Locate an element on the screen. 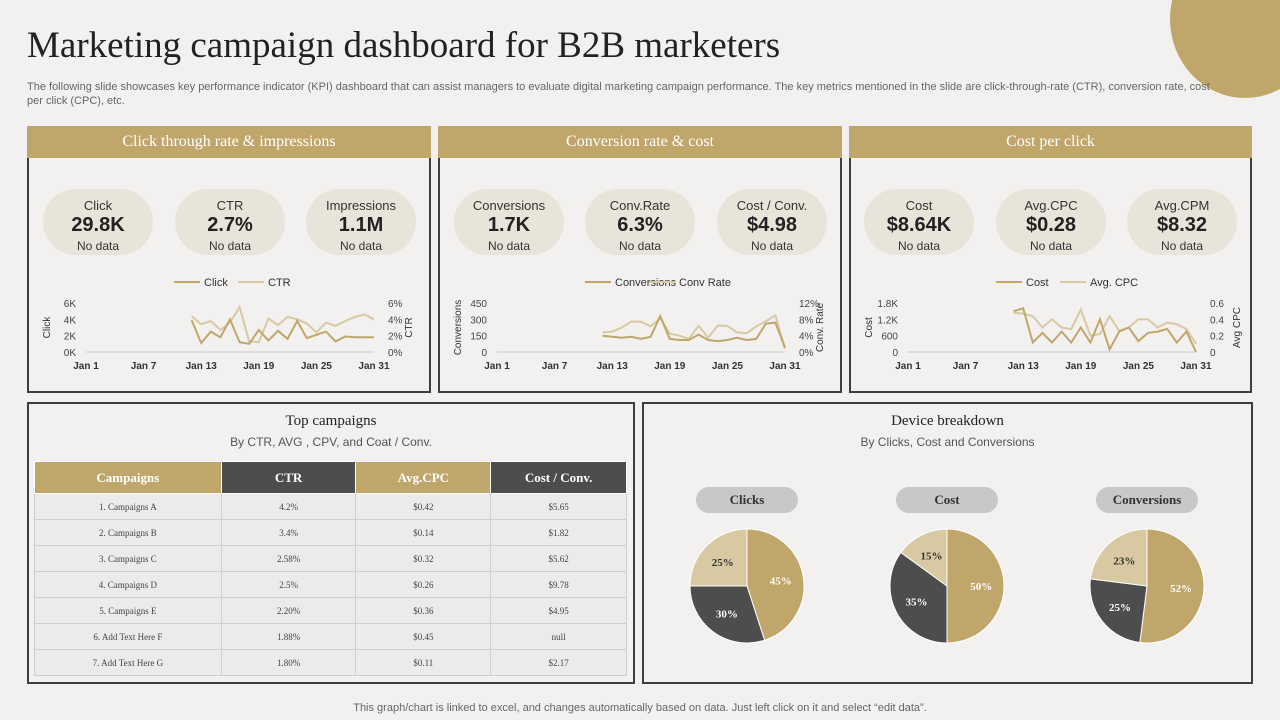  kpi-value: $0.28 is located at coordinates (1051, 225).